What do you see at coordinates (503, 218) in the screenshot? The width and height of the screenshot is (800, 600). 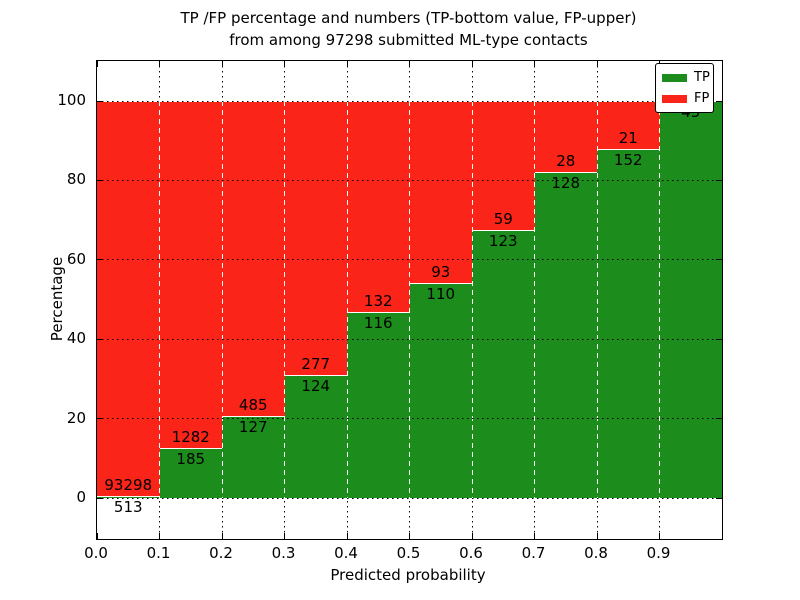 I see `fp-count-label-6: 59` at bounding box center [503, 218].